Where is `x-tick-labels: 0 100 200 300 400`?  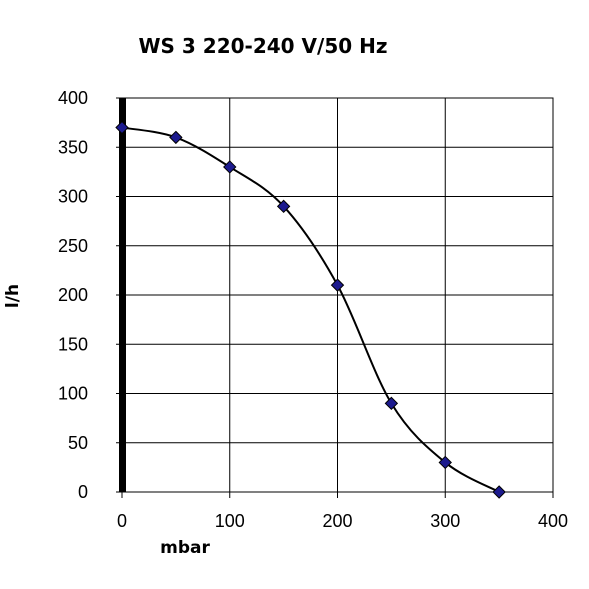 x-tick-labels: 0 100 200 300 400 is located at coordinates (342, 521).